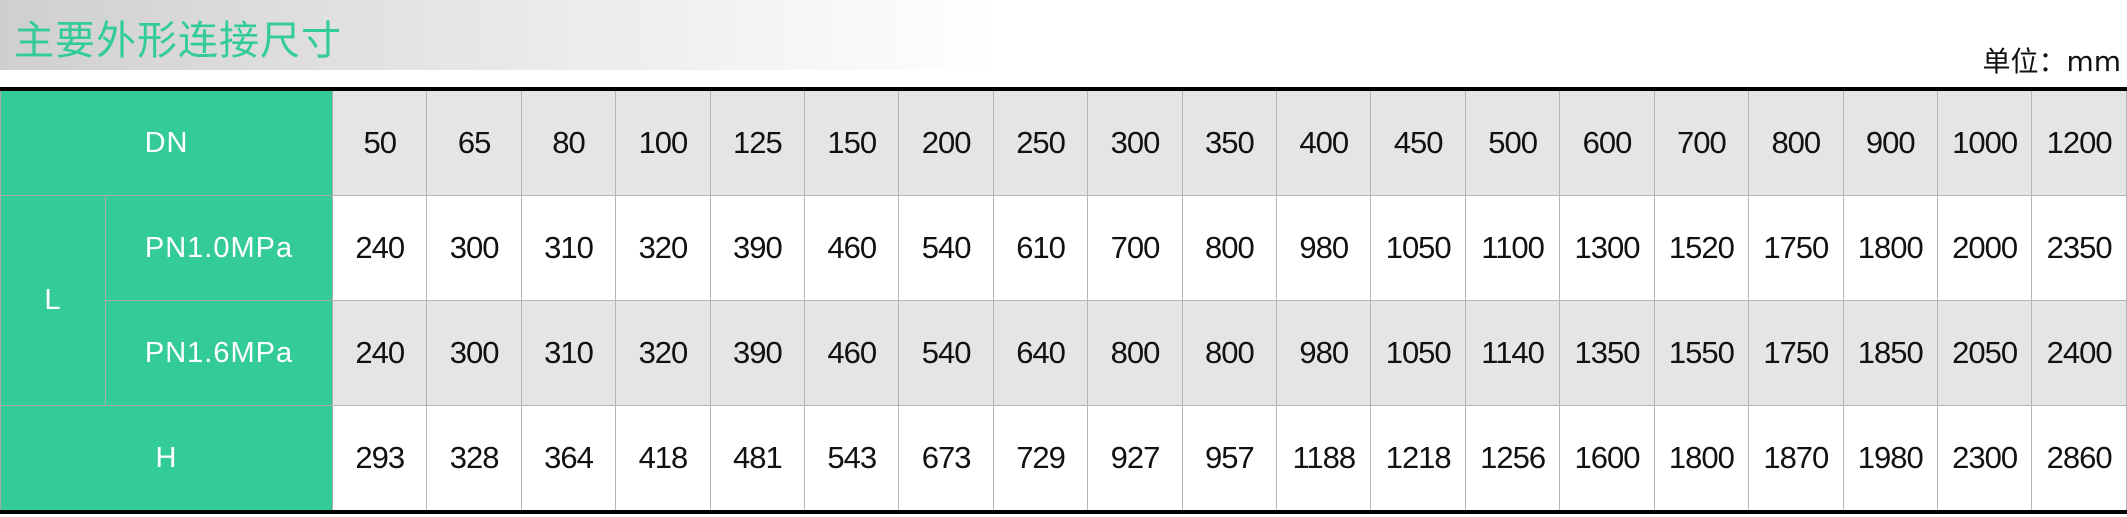 The height and width of the screenshot is (517, 2127). Describe the element at coordinates (219, 248) in the screenshot. I see `pn10-header: PN1.0MPa` at that location.